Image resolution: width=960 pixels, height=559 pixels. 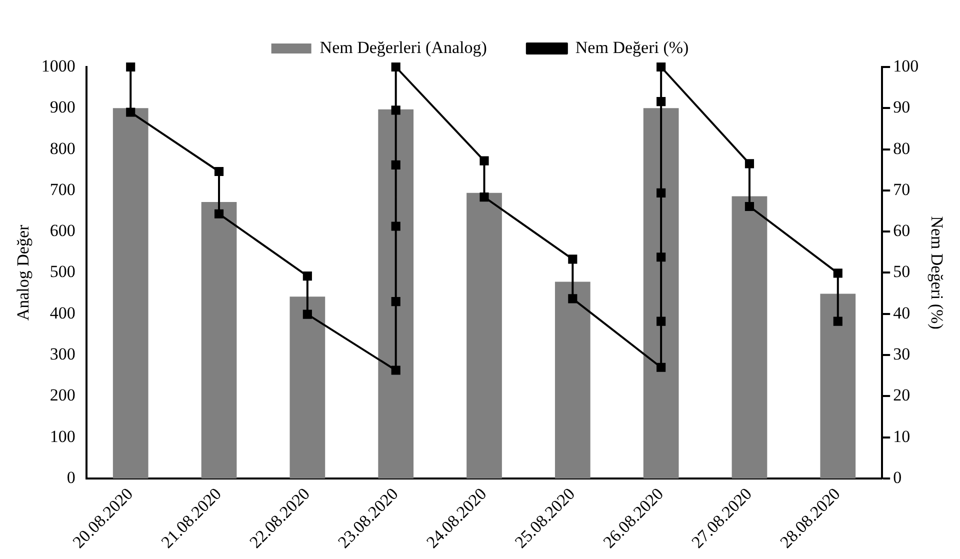 What do you see at coordinates (63, 312) in the screenshot?
I see `y-tick-label: 400` at bounding box center [63, 312].